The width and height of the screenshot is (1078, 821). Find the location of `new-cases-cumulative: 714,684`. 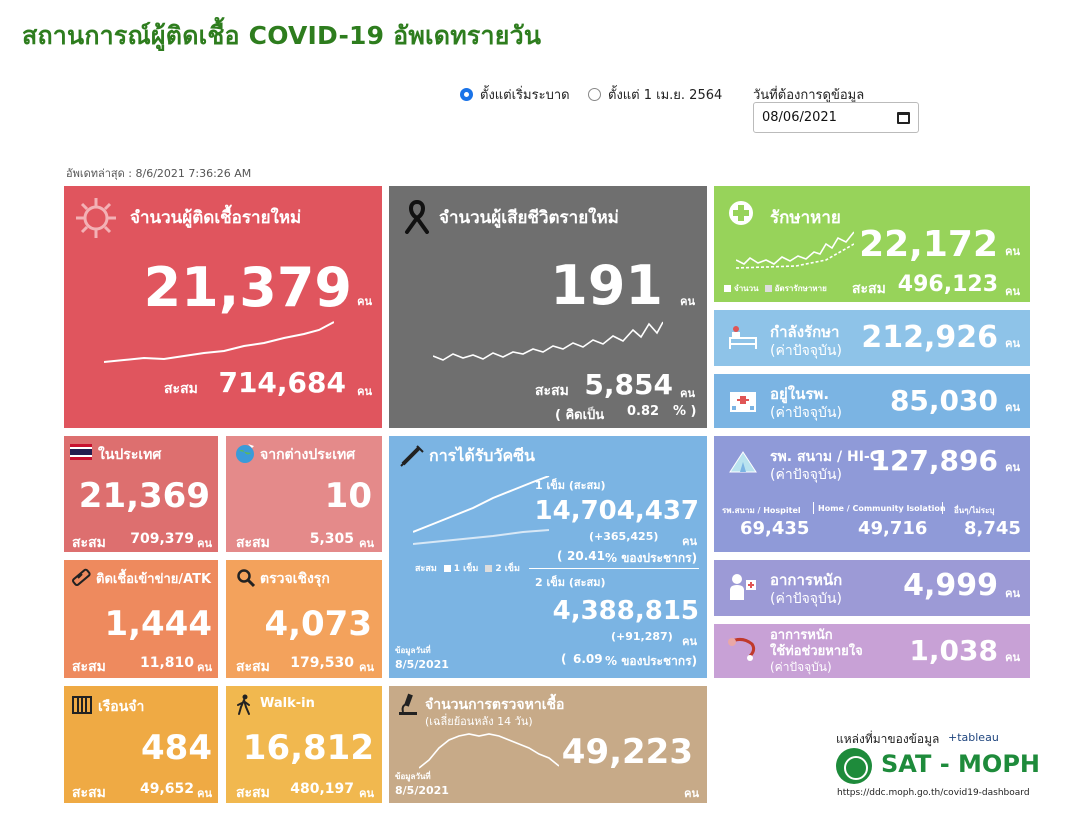

new-cases-cumulative: 714,684 is located at coordinates (282, 382).